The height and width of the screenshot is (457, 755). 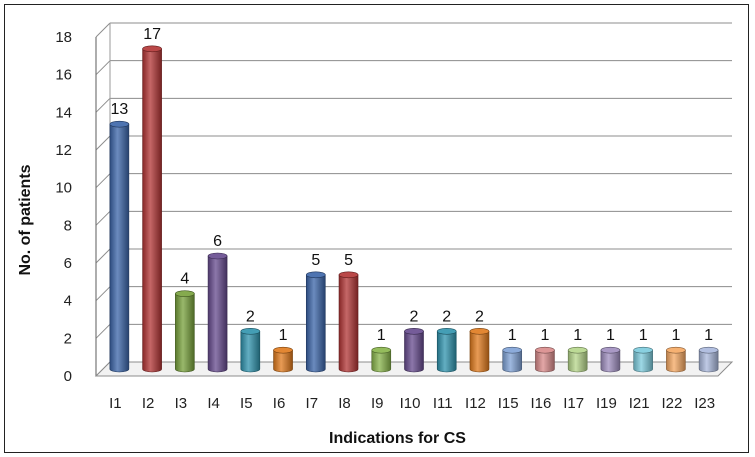 I want to click on x-tick-label: I22, so click(x=671, y=403).